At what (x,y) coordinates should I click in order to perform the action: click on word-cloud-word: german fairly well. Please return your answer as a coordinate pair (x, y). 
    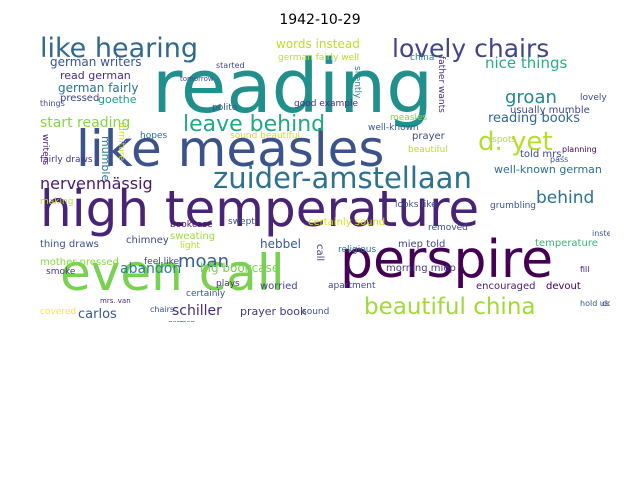
    Looking at the image, I should click on (319, 58).